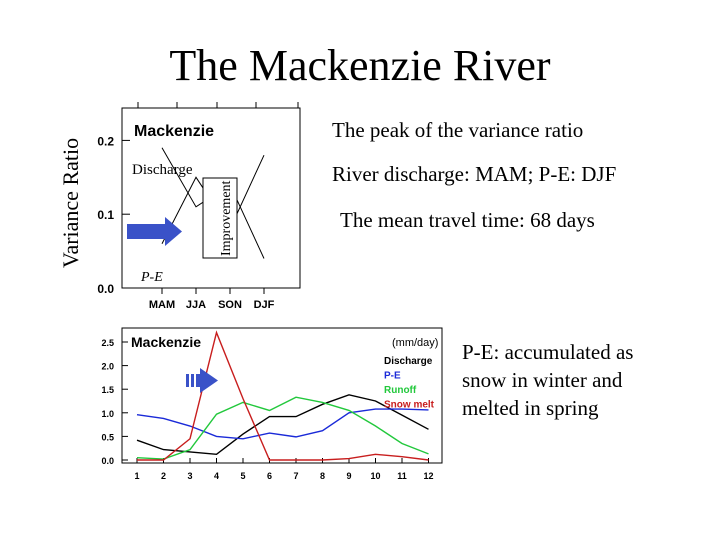  What do you see at coordinates (530, 408) in the screenshot?
I see `note-pe-line-3: melted in spring` at bounding box center [530, 408].